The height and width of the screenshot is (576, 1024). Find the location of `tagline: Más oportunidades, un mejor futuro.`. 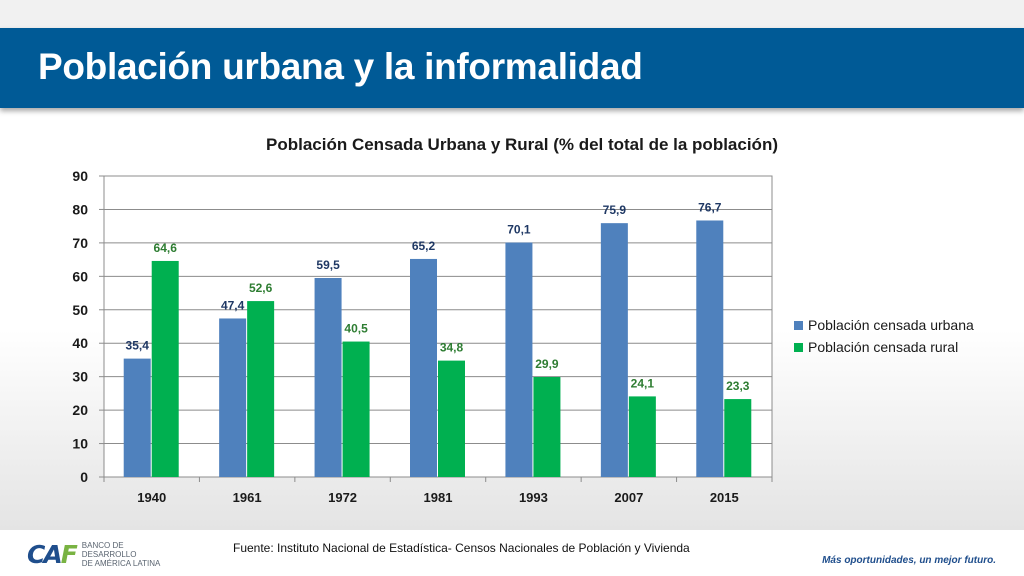

tagline: Más oportunidades, un mejor futuro. is located at coordinates (909, 560).